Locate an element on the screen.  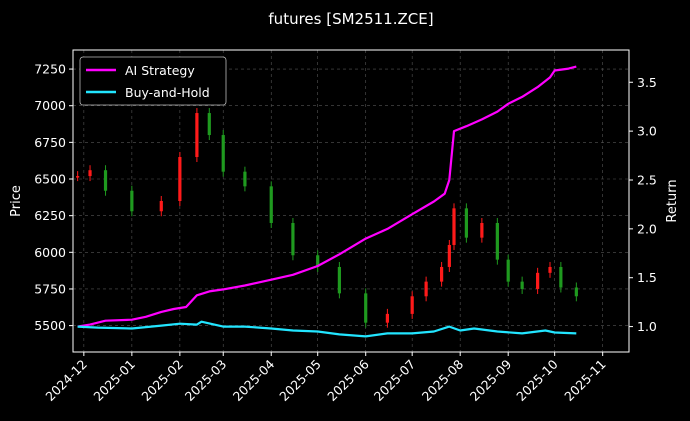
chart-title: futures [SM2511.ZCE] is located at coordinates (350, 19).